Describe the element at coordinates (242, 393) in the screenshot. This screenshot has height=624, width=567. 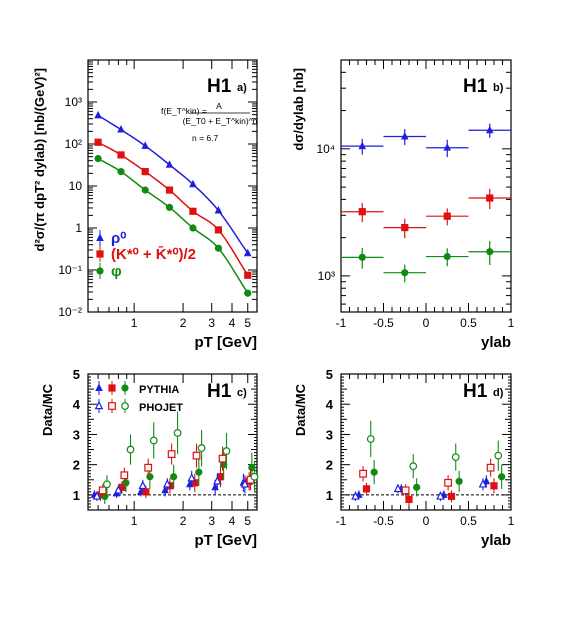
I see `panel-label: c)` at that location.